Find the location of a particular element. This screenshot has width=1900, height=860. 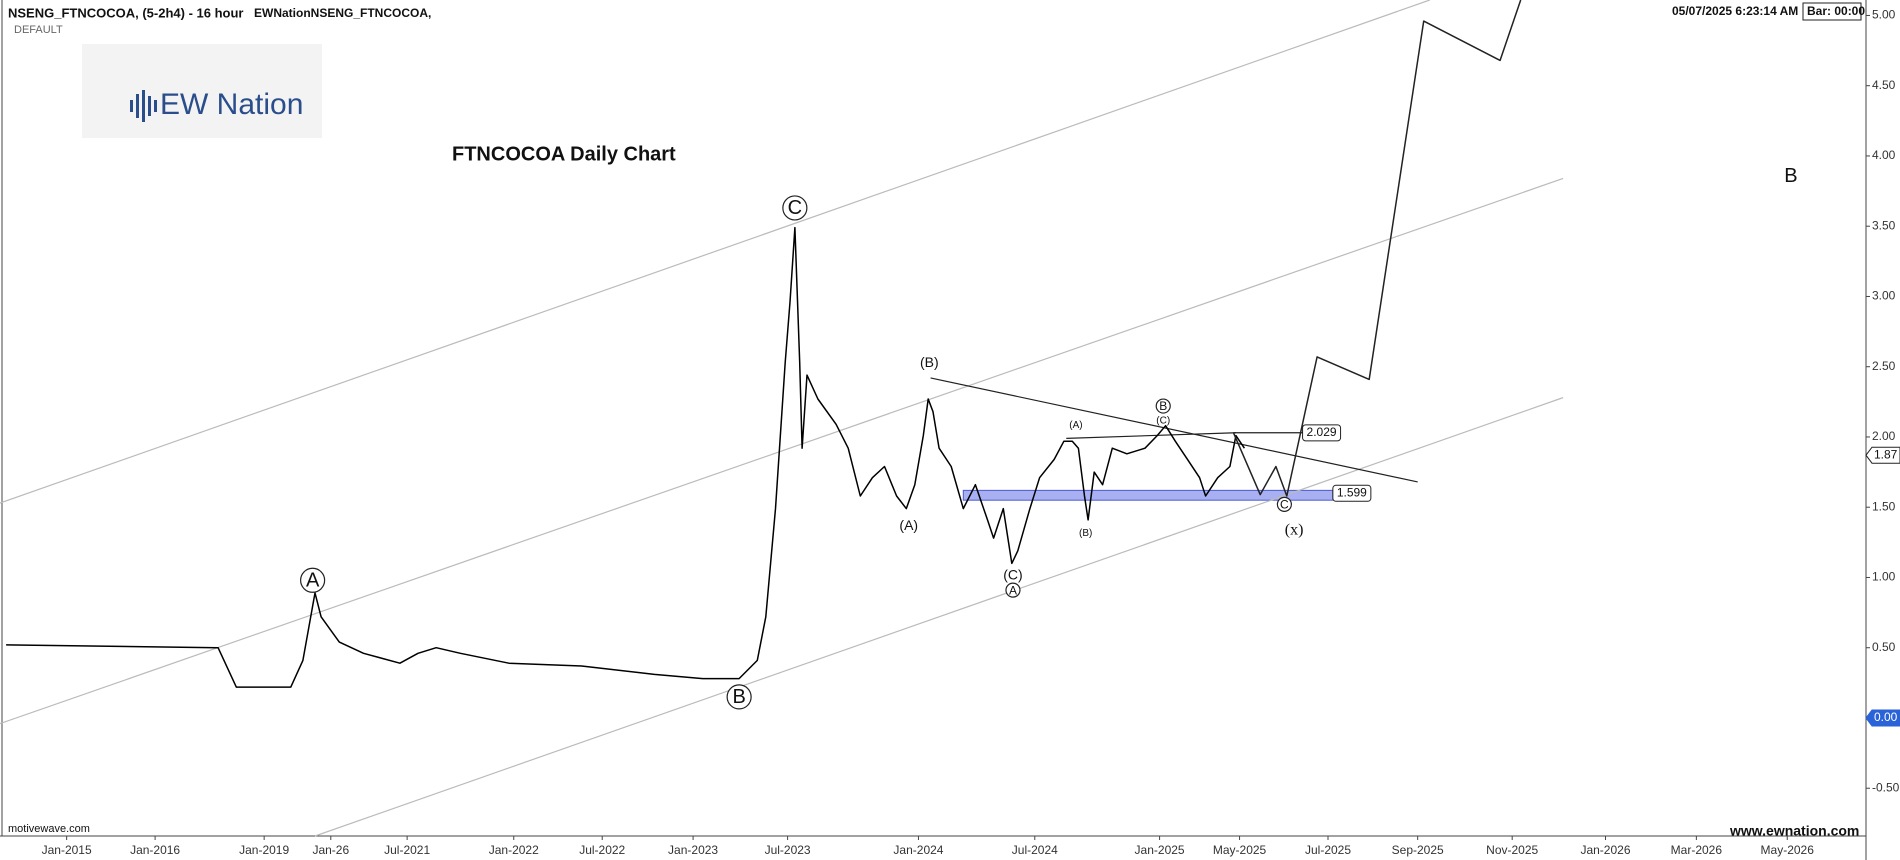

logo-waveform is located at coordinates (143, 106).